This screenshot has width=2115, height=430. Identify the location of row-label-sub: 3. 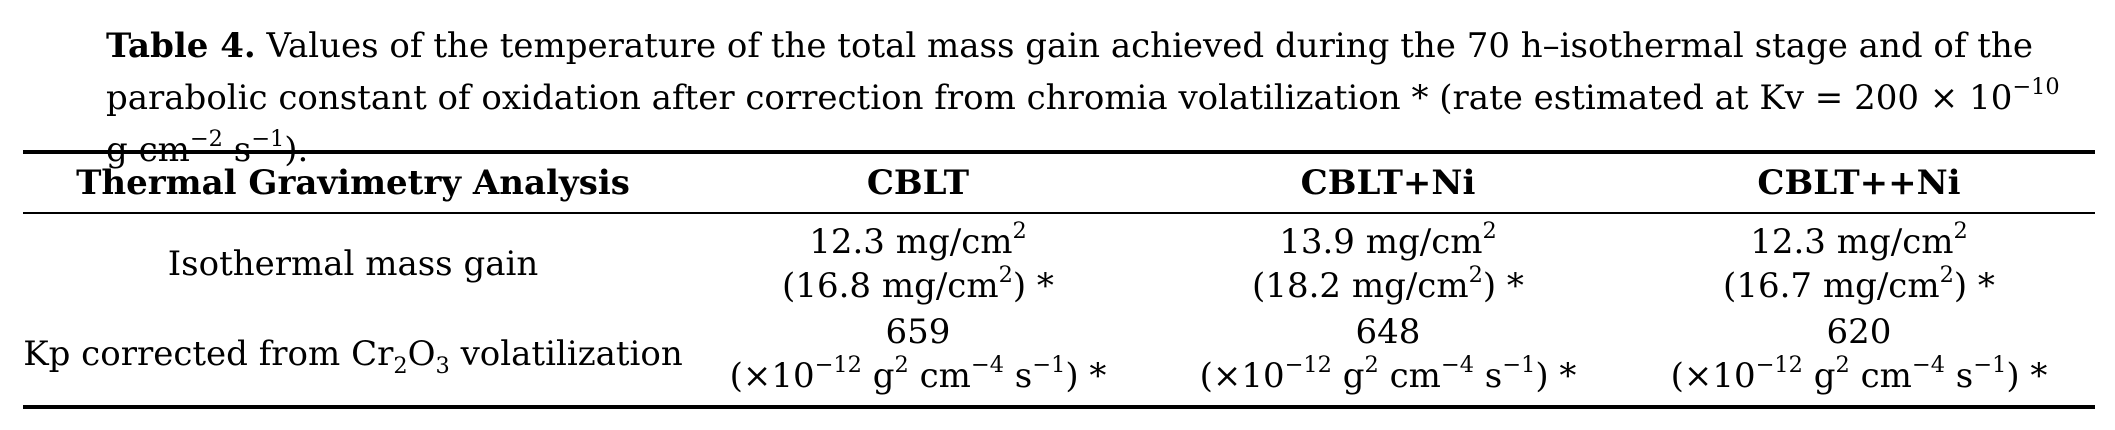
(442, 365).